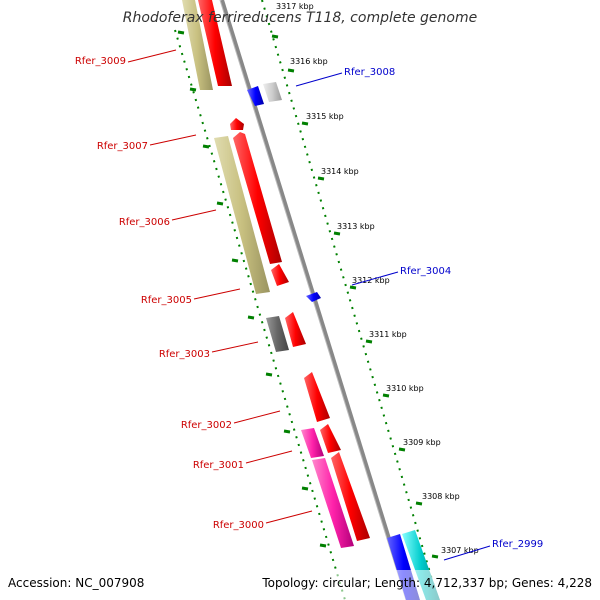 The height and width of the screenshot is (600, 600). Describe the element at coordinates (312, 443) in the screenshot. I see `feature-rfer-3001-pink` at that location.